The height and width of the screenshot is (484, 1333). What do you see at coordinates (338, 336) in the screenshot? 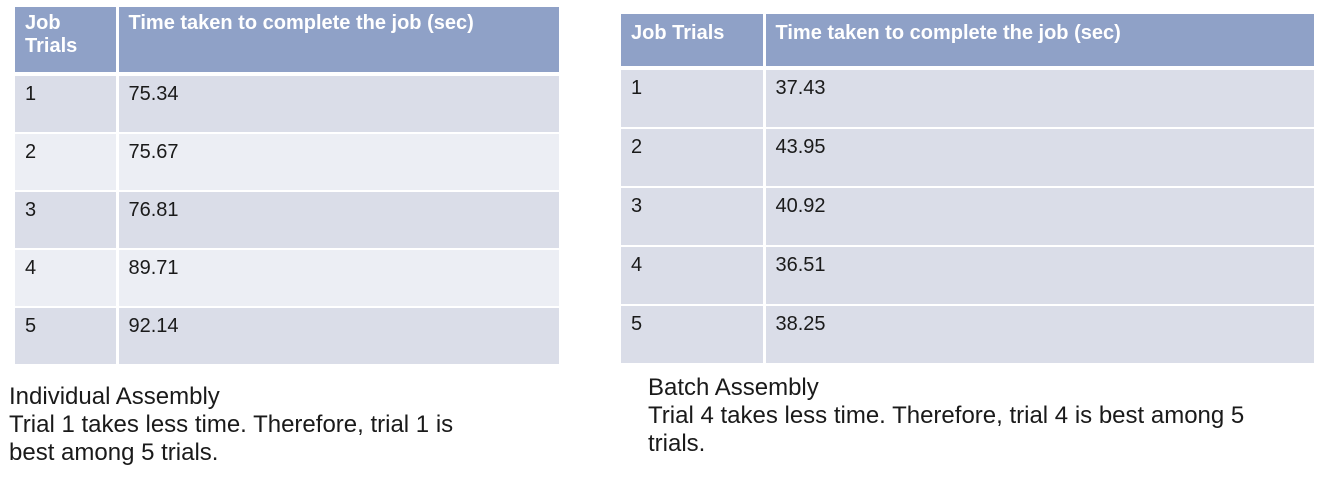
I see `time-cell: 92.14` at bounding box center [338, 336].